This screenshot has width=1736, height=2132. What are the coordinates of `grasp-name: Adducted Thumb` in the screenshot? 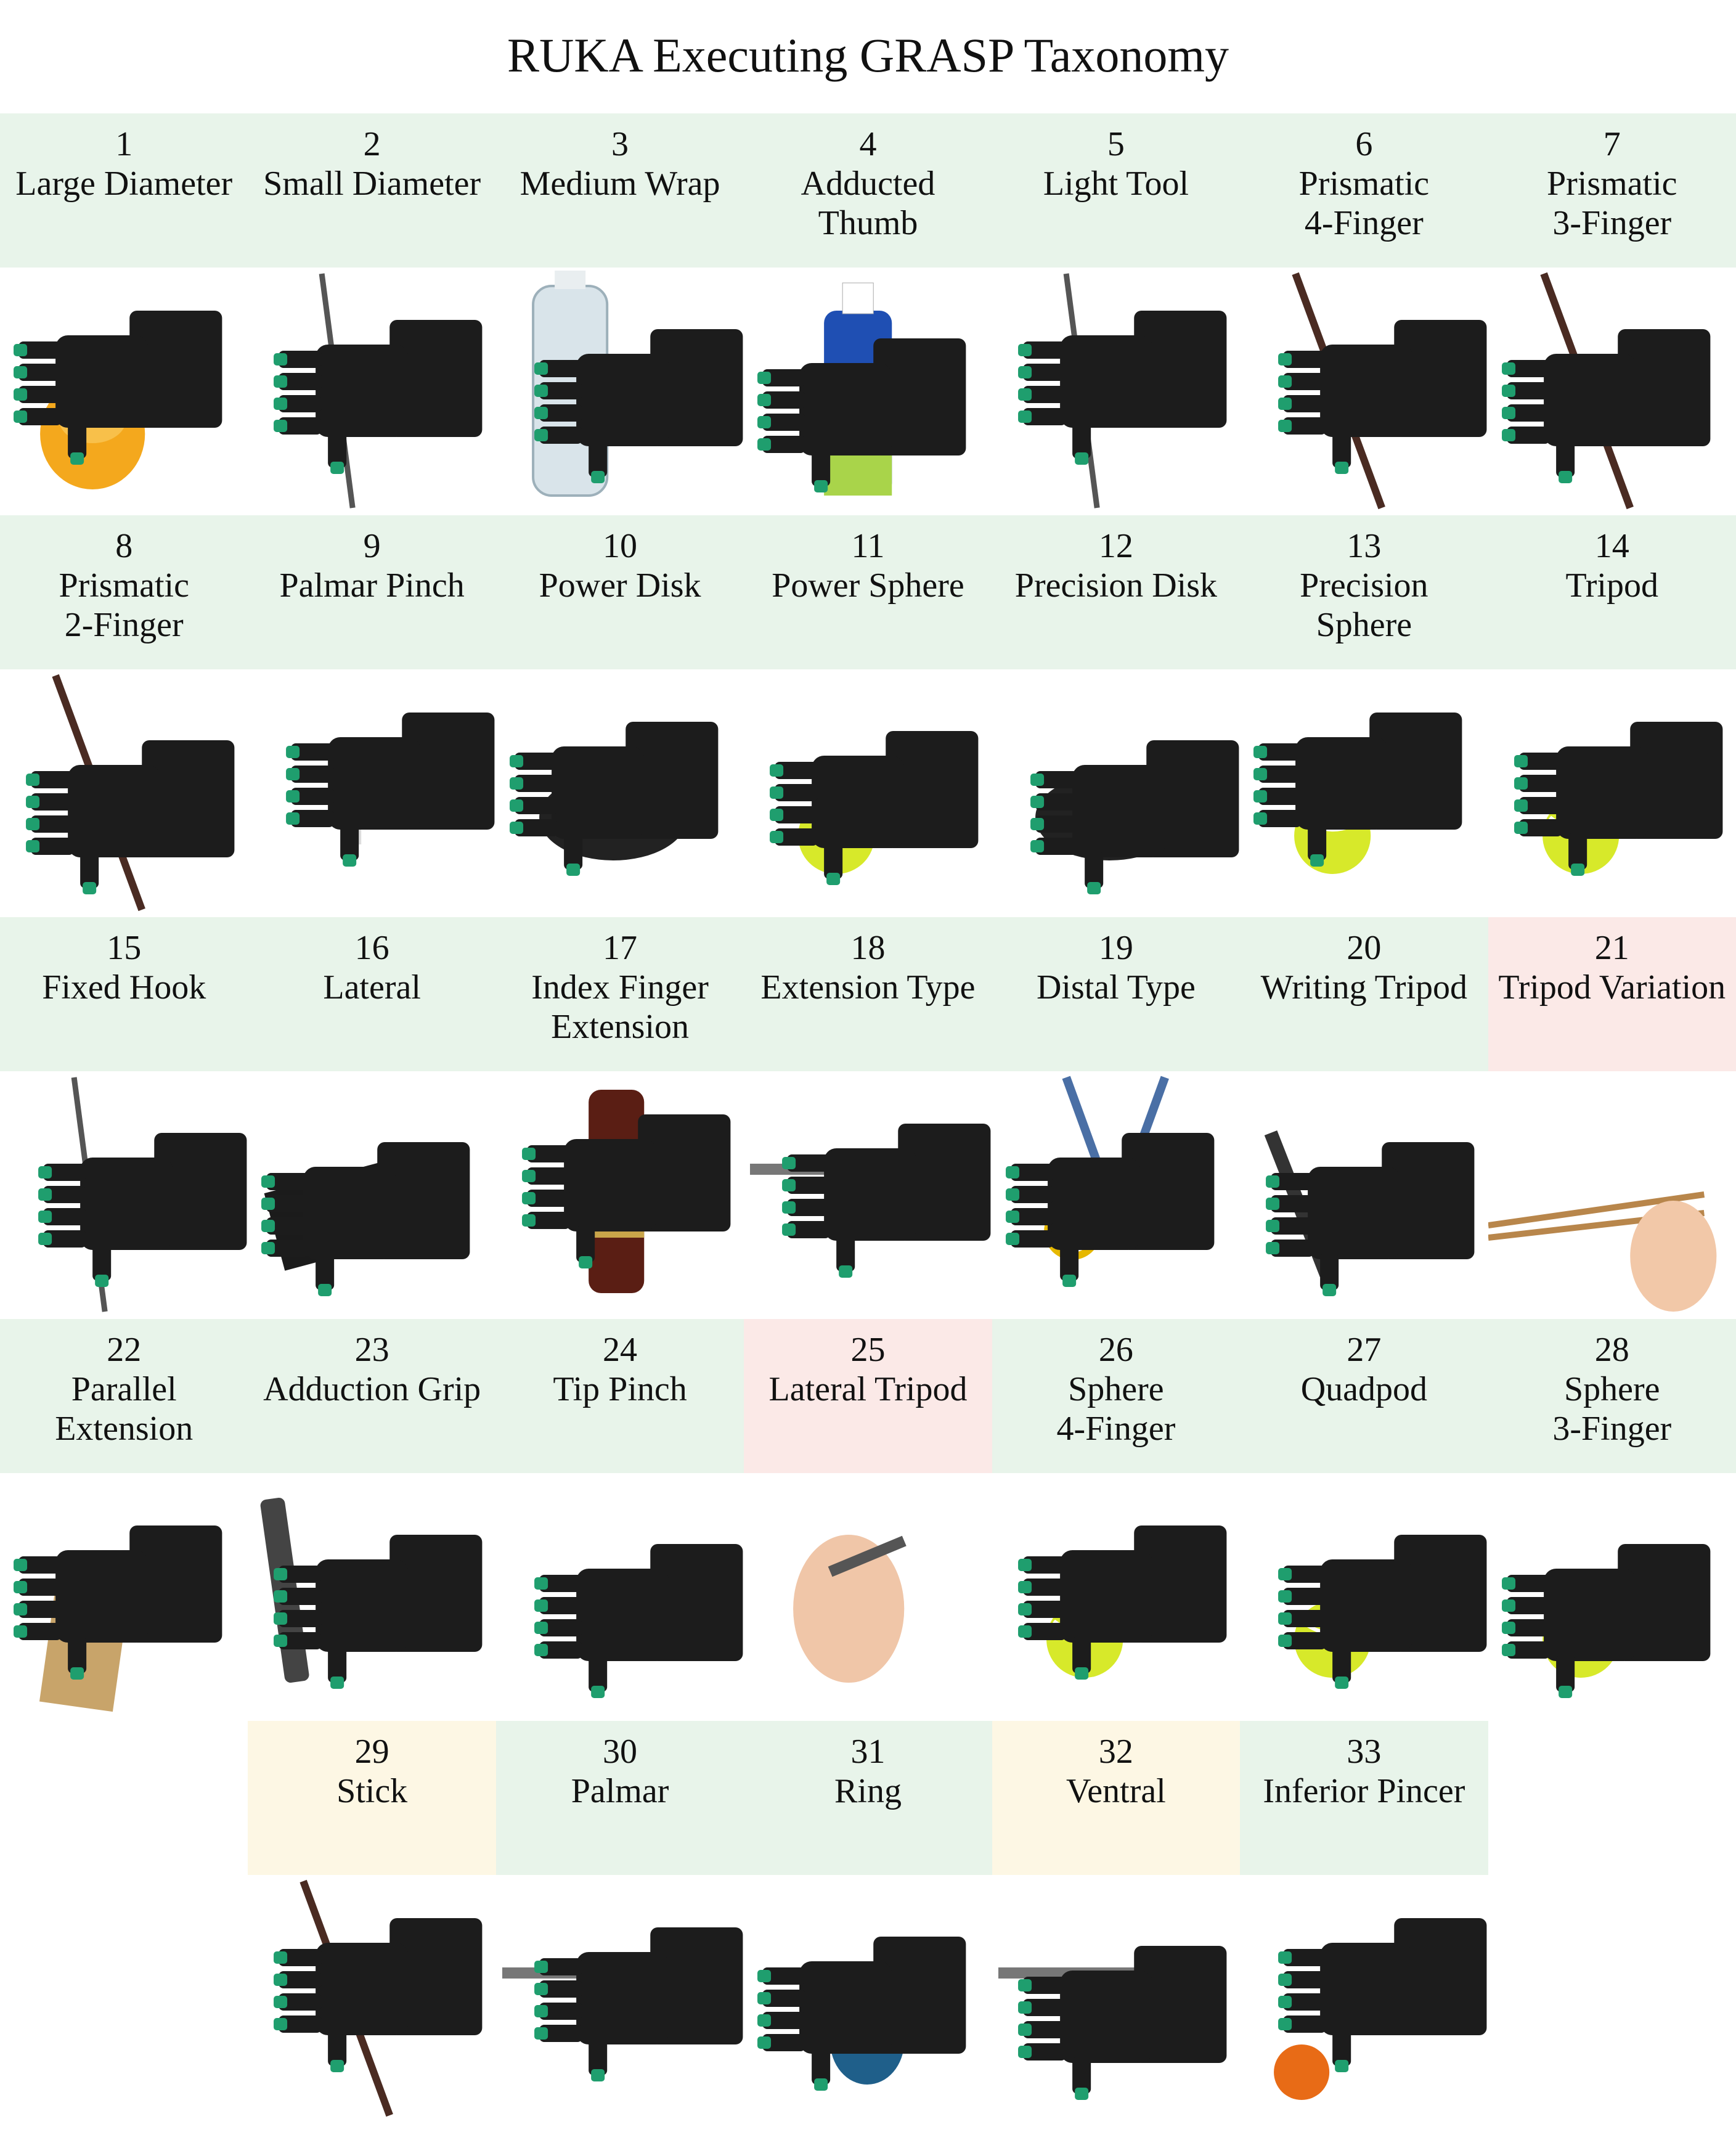 It's located at (868, 203).